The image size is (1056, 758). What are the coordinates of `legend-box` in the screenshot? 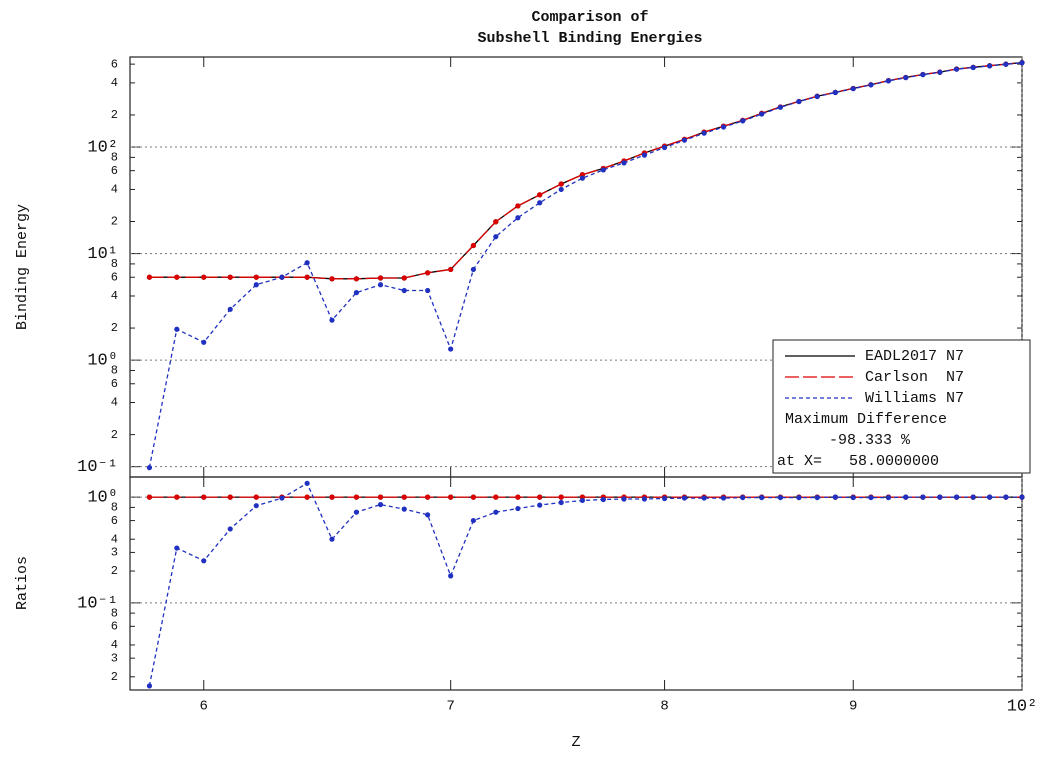 It's located at (901, 406).